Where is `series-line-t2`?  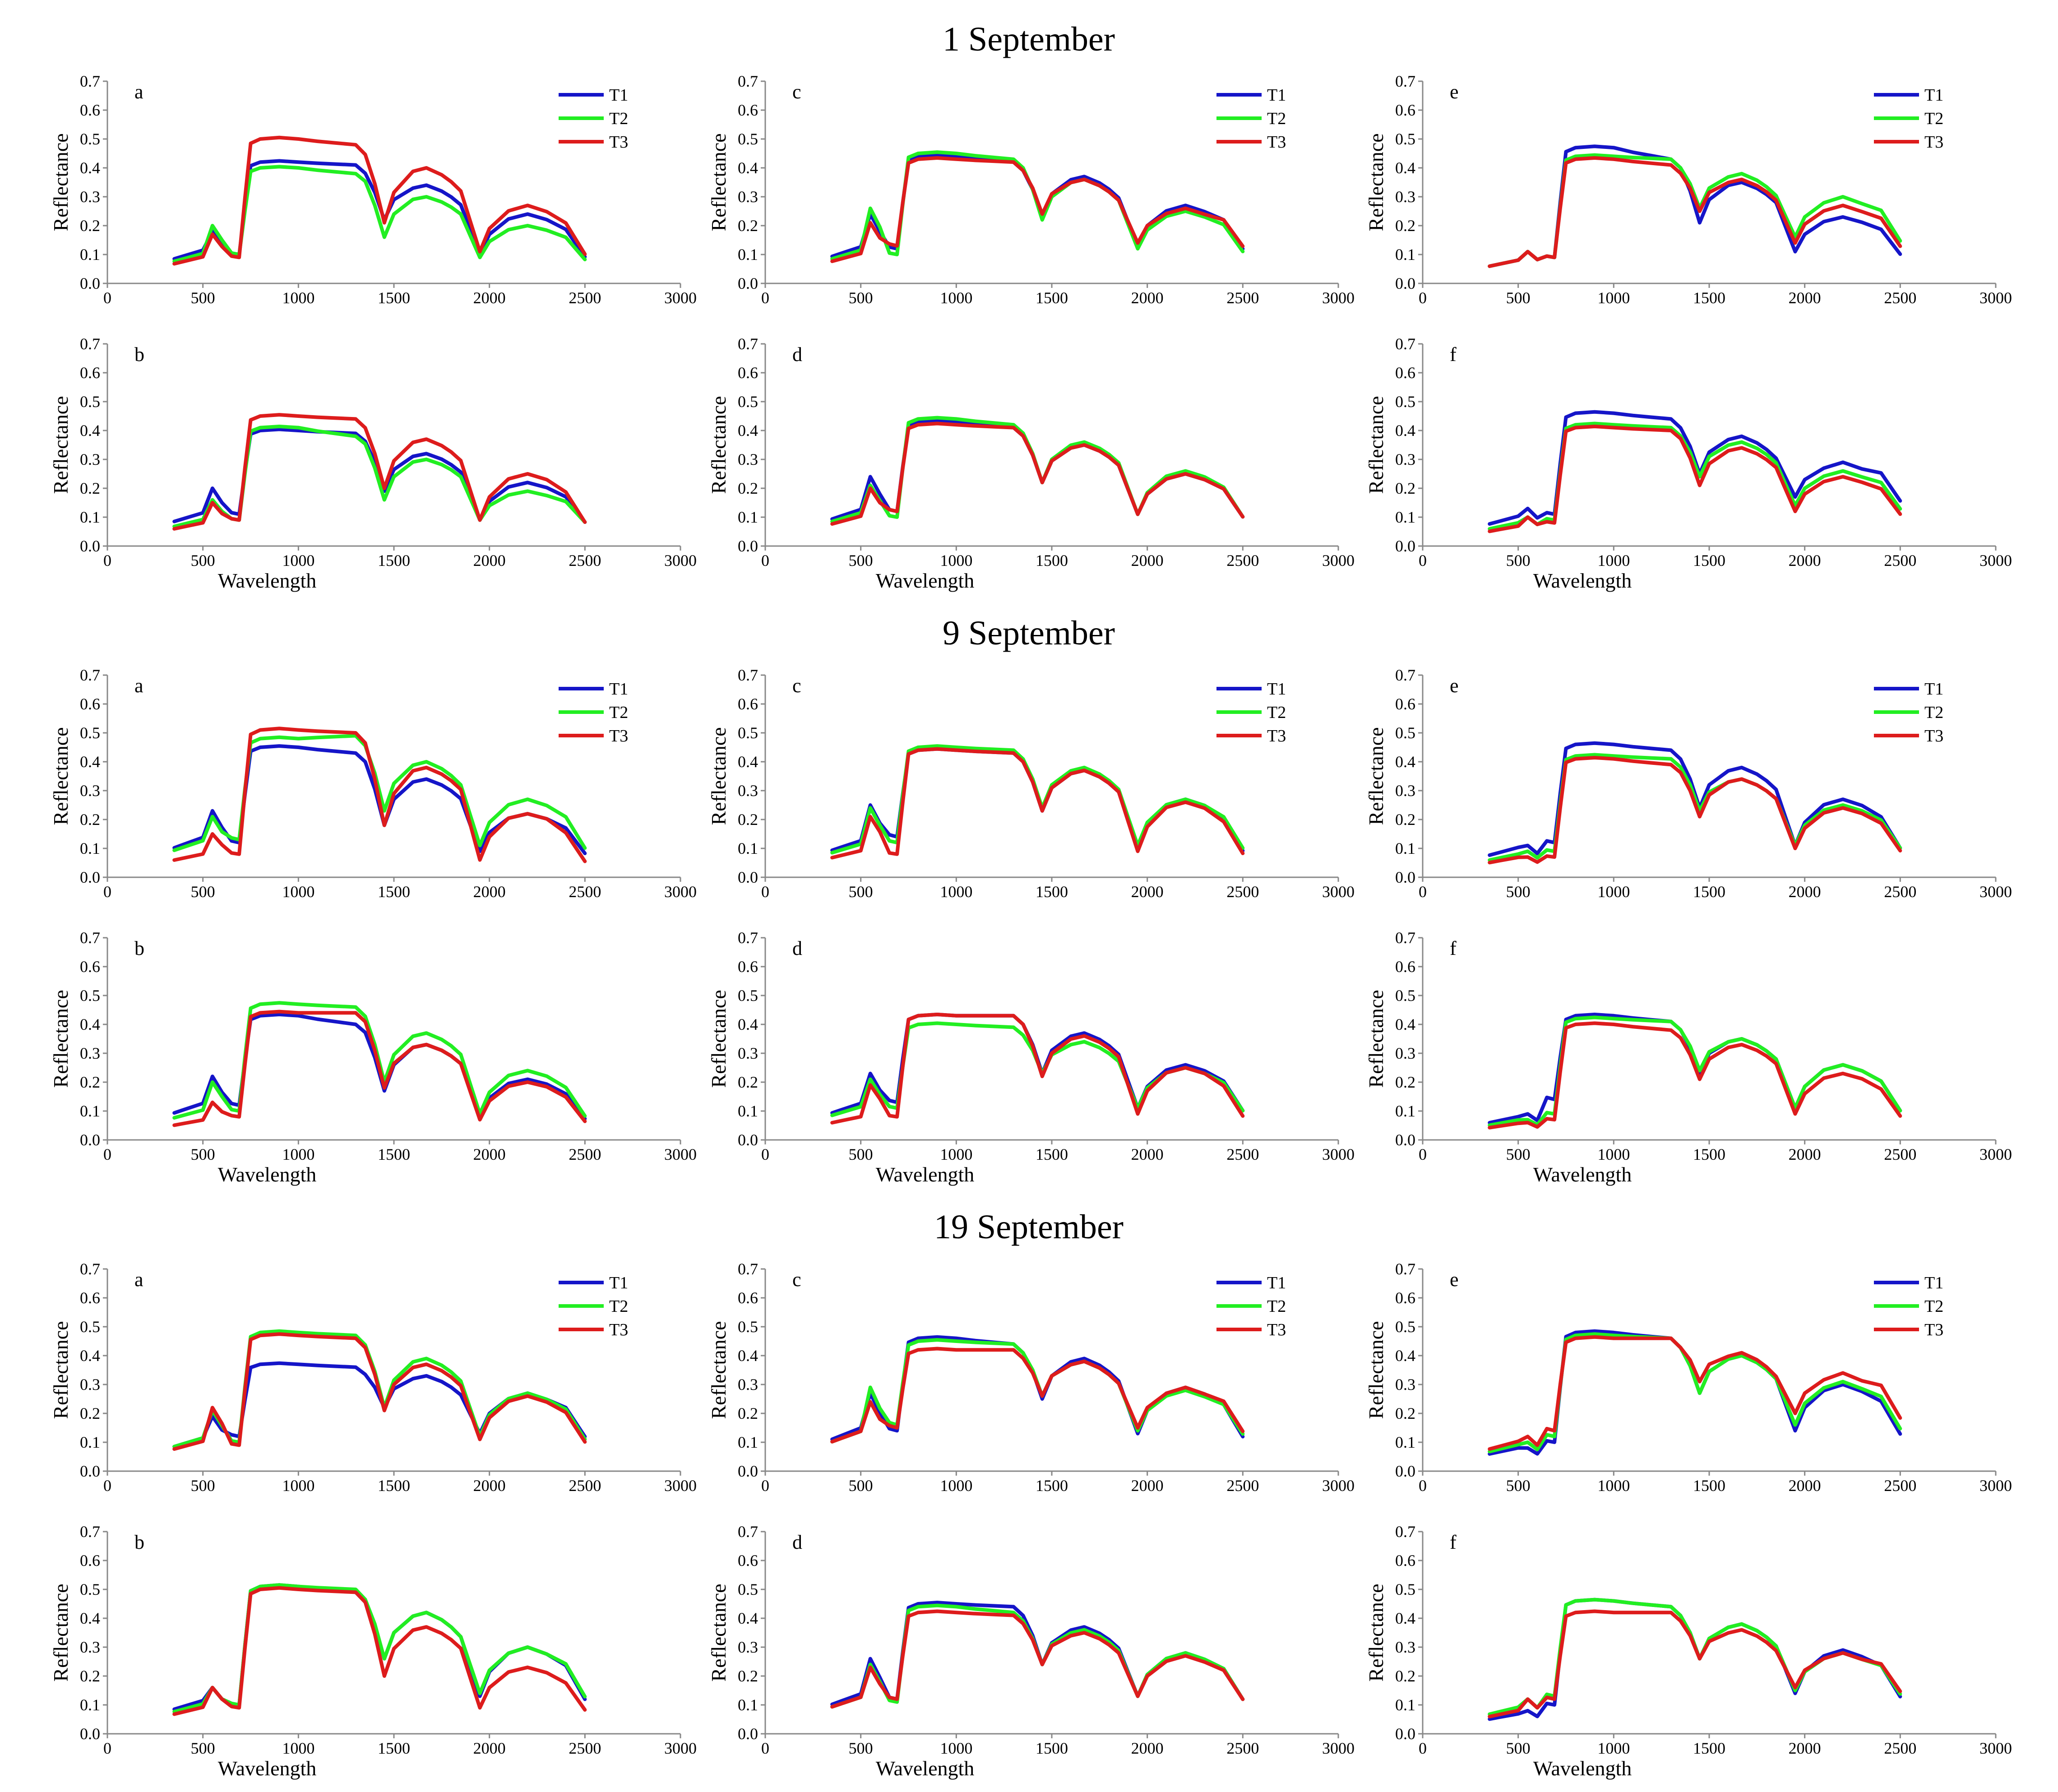
series-line-t2 is located at coordinates (380, 214).